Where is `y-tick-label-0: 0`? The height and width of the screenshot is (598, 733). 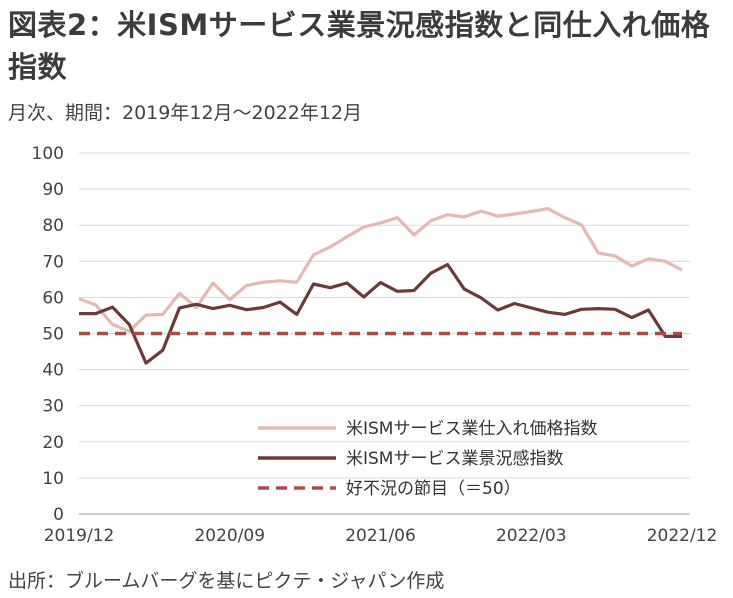
y-tick-label-0: 0 is located at coordinates (58, 515).